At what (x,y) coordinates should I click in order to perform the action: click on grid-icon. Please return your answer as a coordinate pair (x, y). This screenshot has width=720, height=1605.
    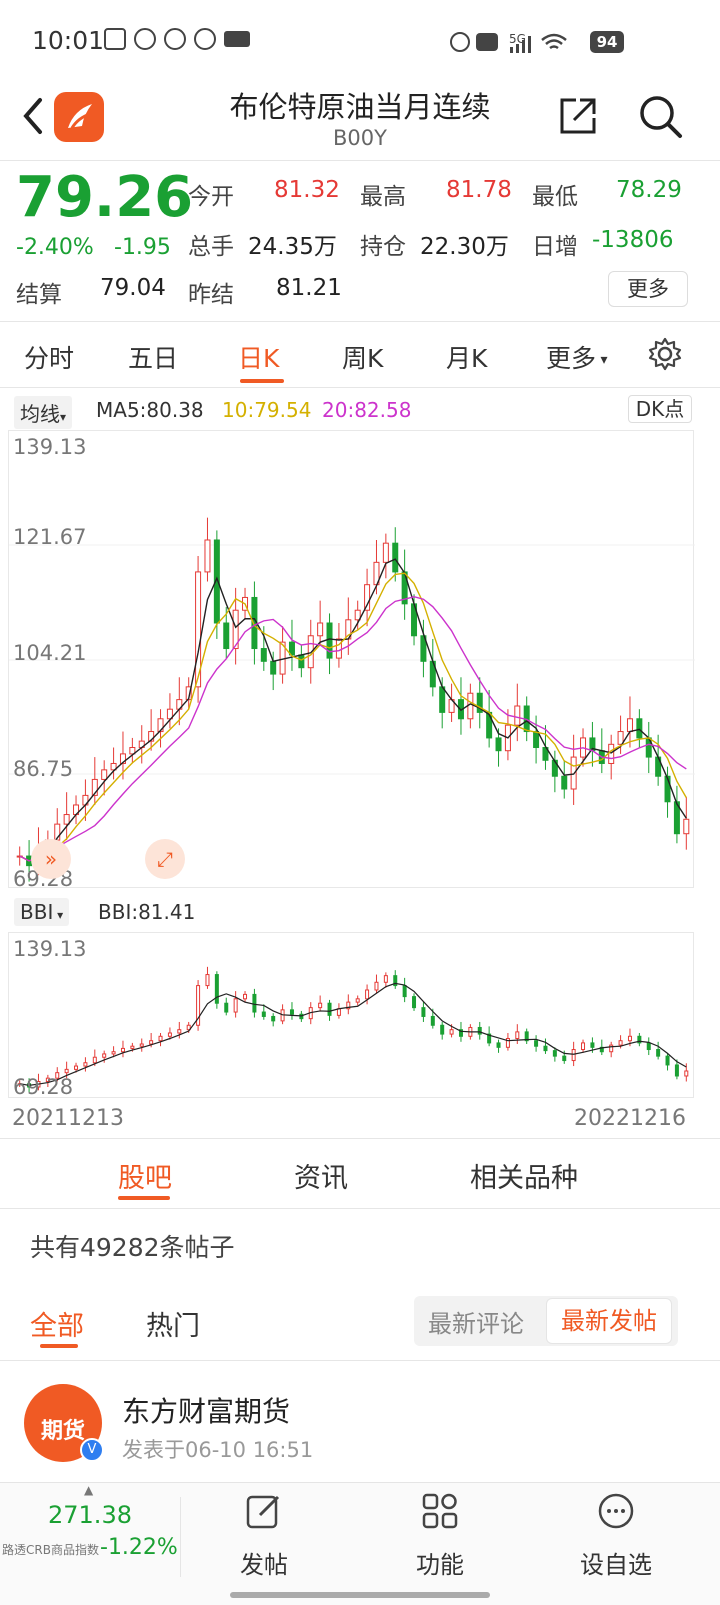
    Looking at the image, I should click on (440, 1511).